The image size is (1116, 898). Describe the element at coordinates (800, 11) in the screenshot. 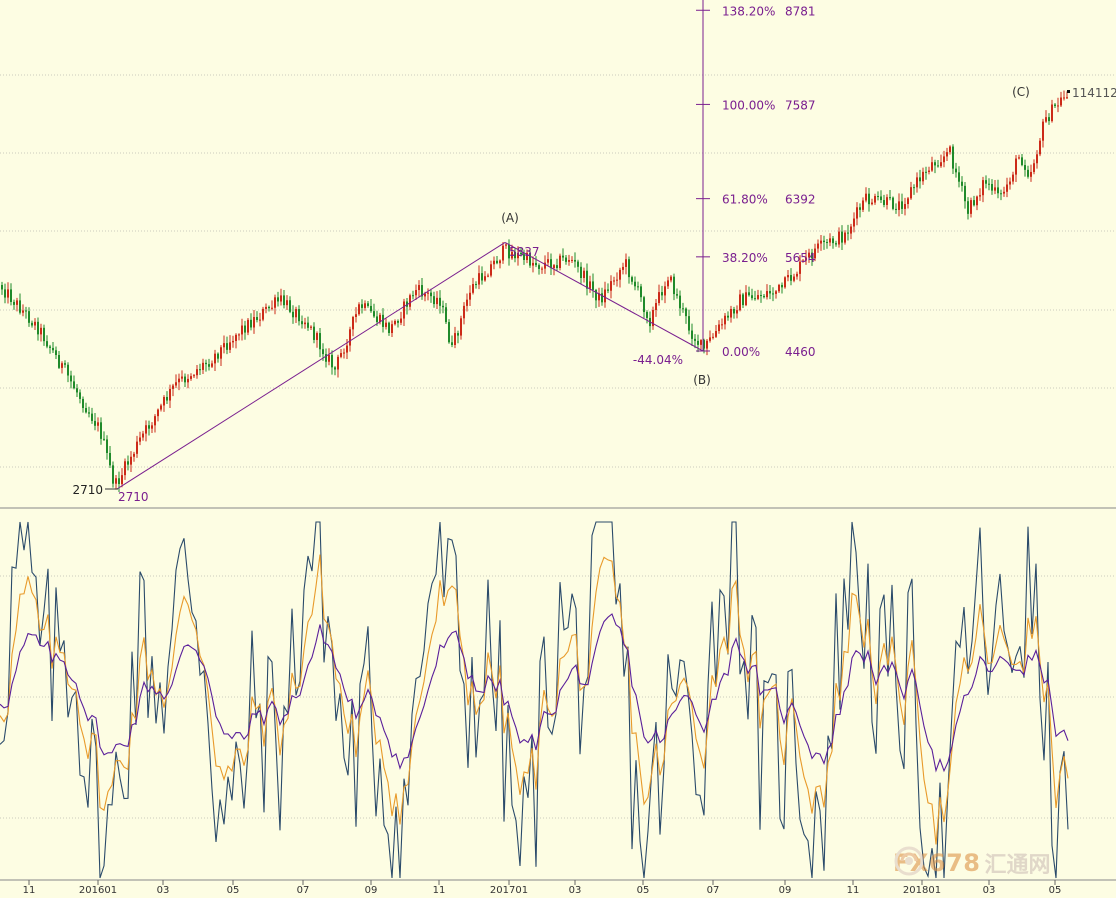

I see `fib-value-label: 8781` at that location.